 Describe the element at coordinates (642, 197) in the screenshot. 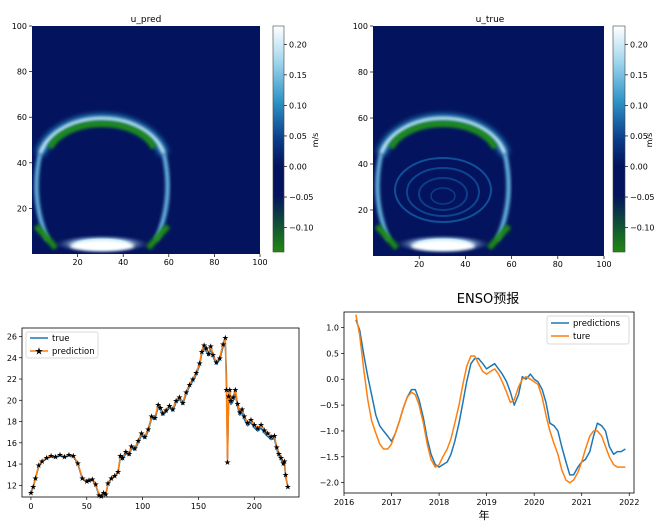

I see `colorbar-tick-label: −0.05` at that location.